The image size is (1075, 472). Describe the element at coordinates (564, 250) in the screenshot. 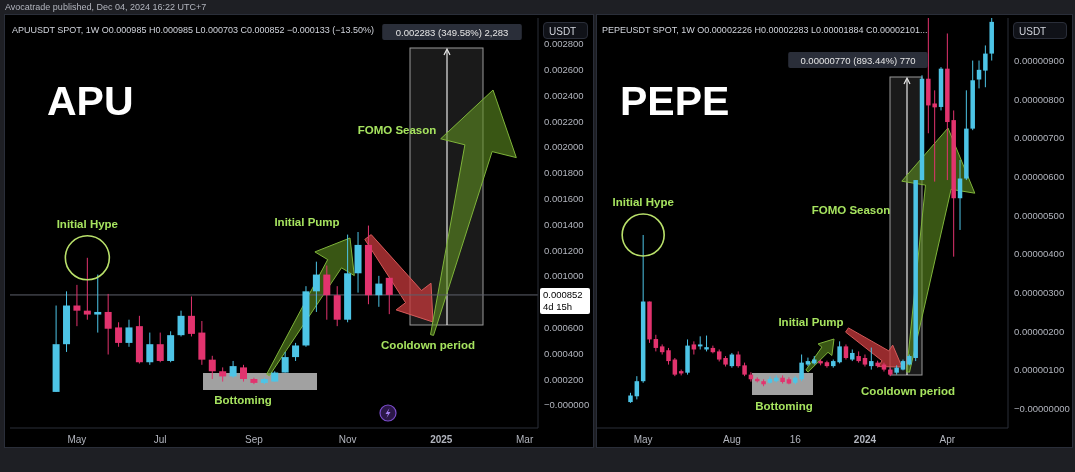

I see `y-tick-label: 0.001200` at that location.